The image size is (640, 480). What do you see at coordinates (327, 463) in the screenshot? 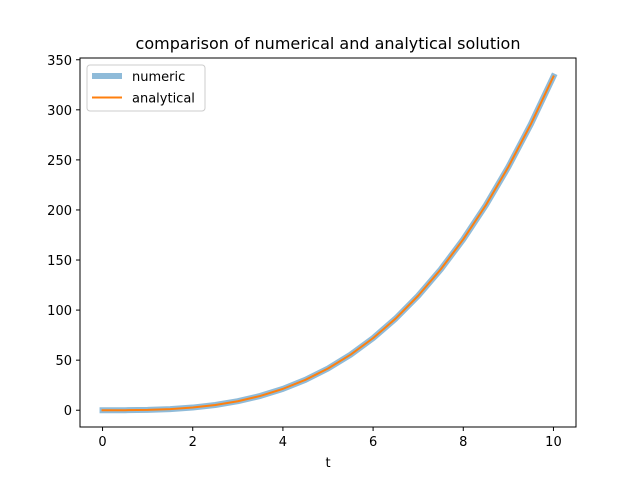
I see `x-axis-label: t` at bounding box center [327, 463].